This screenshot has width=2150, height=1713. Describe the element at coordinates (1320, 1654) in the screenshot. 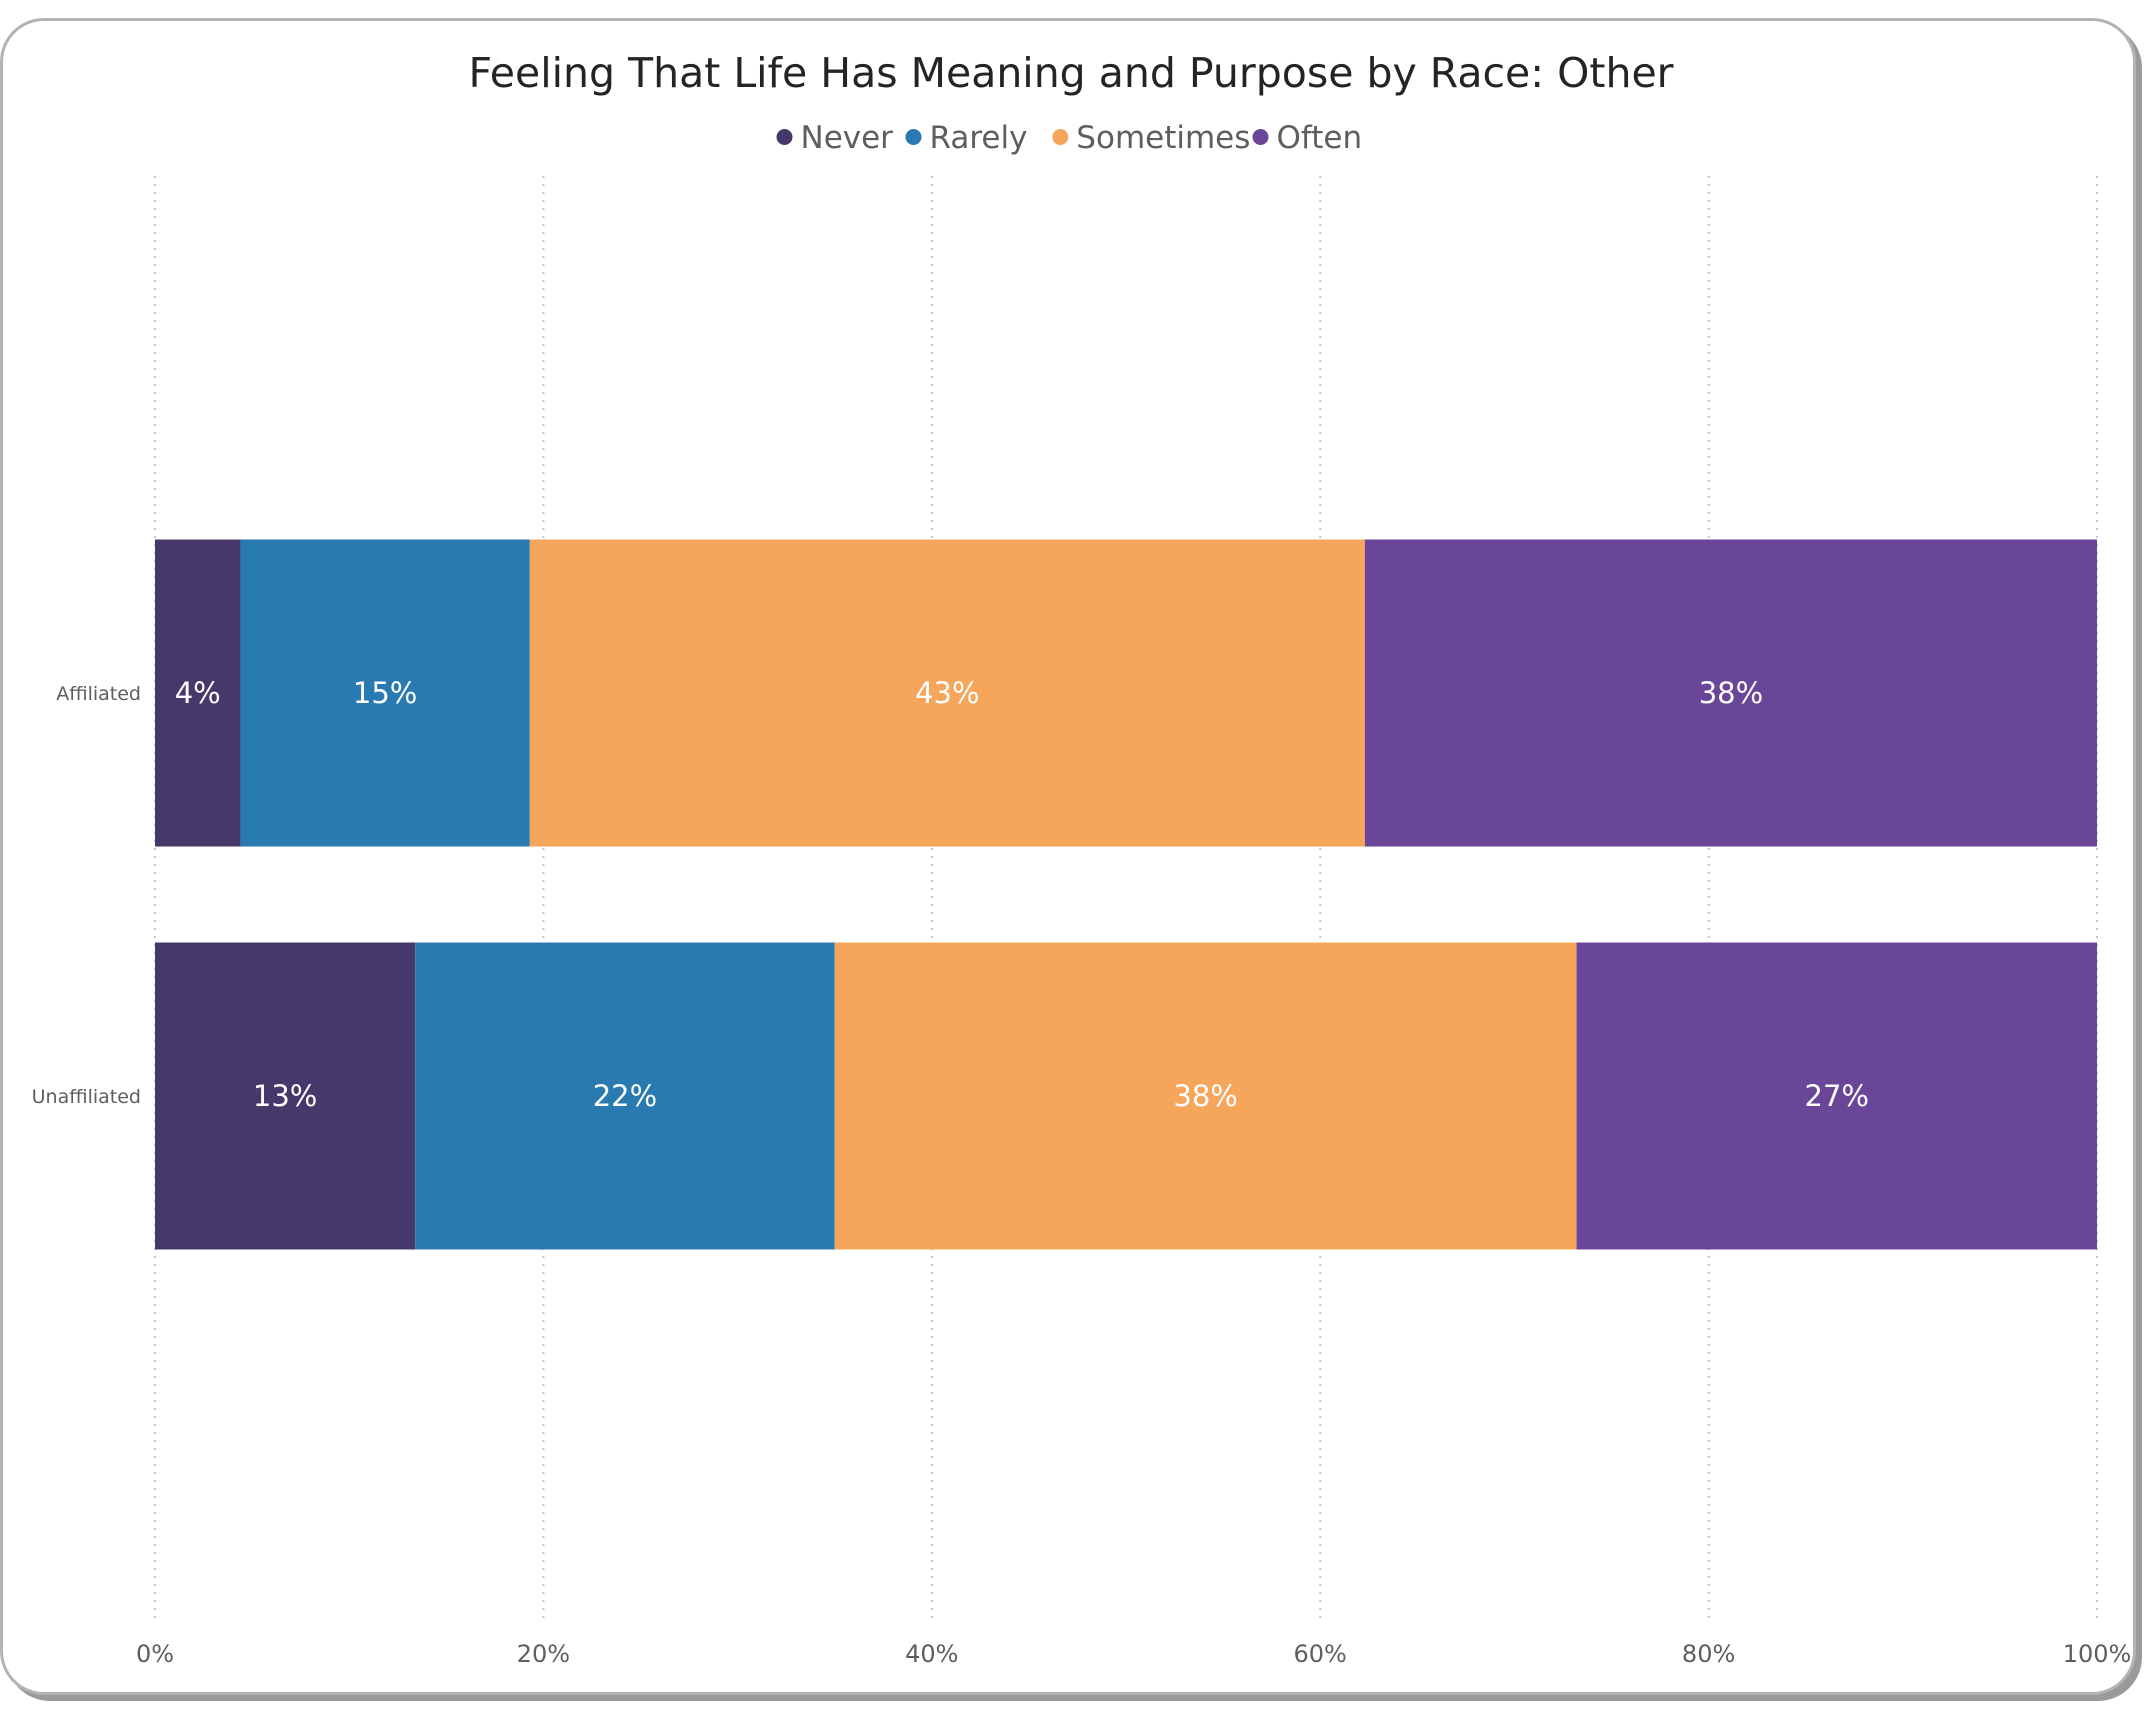

I see `x-tick-label: 60%` at that location.